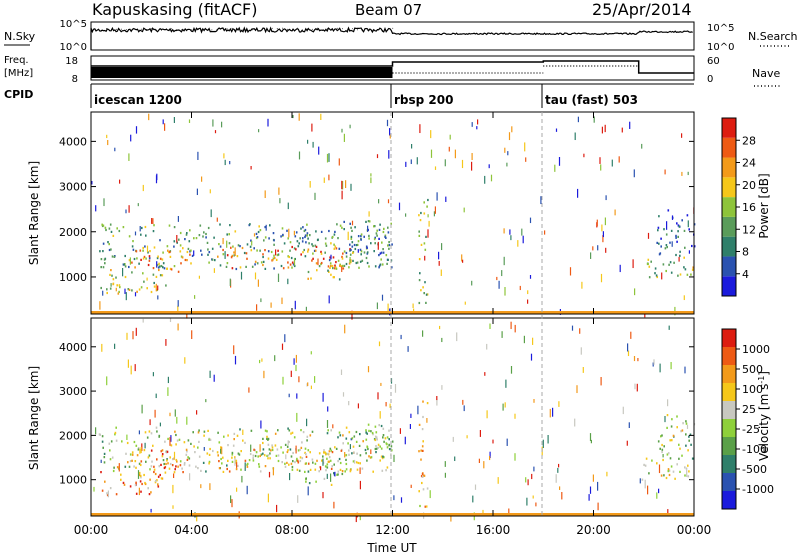  I want to click on colorbar-tick-label: 28, so click(749, 140).